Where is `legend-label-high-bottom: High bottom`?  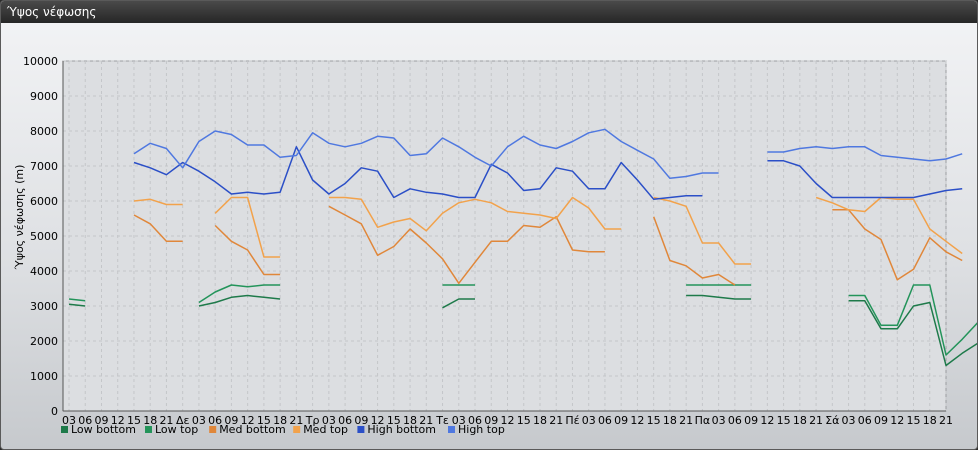 legend-label-high-bottom: High bottom is located at coordinates (401, 429).